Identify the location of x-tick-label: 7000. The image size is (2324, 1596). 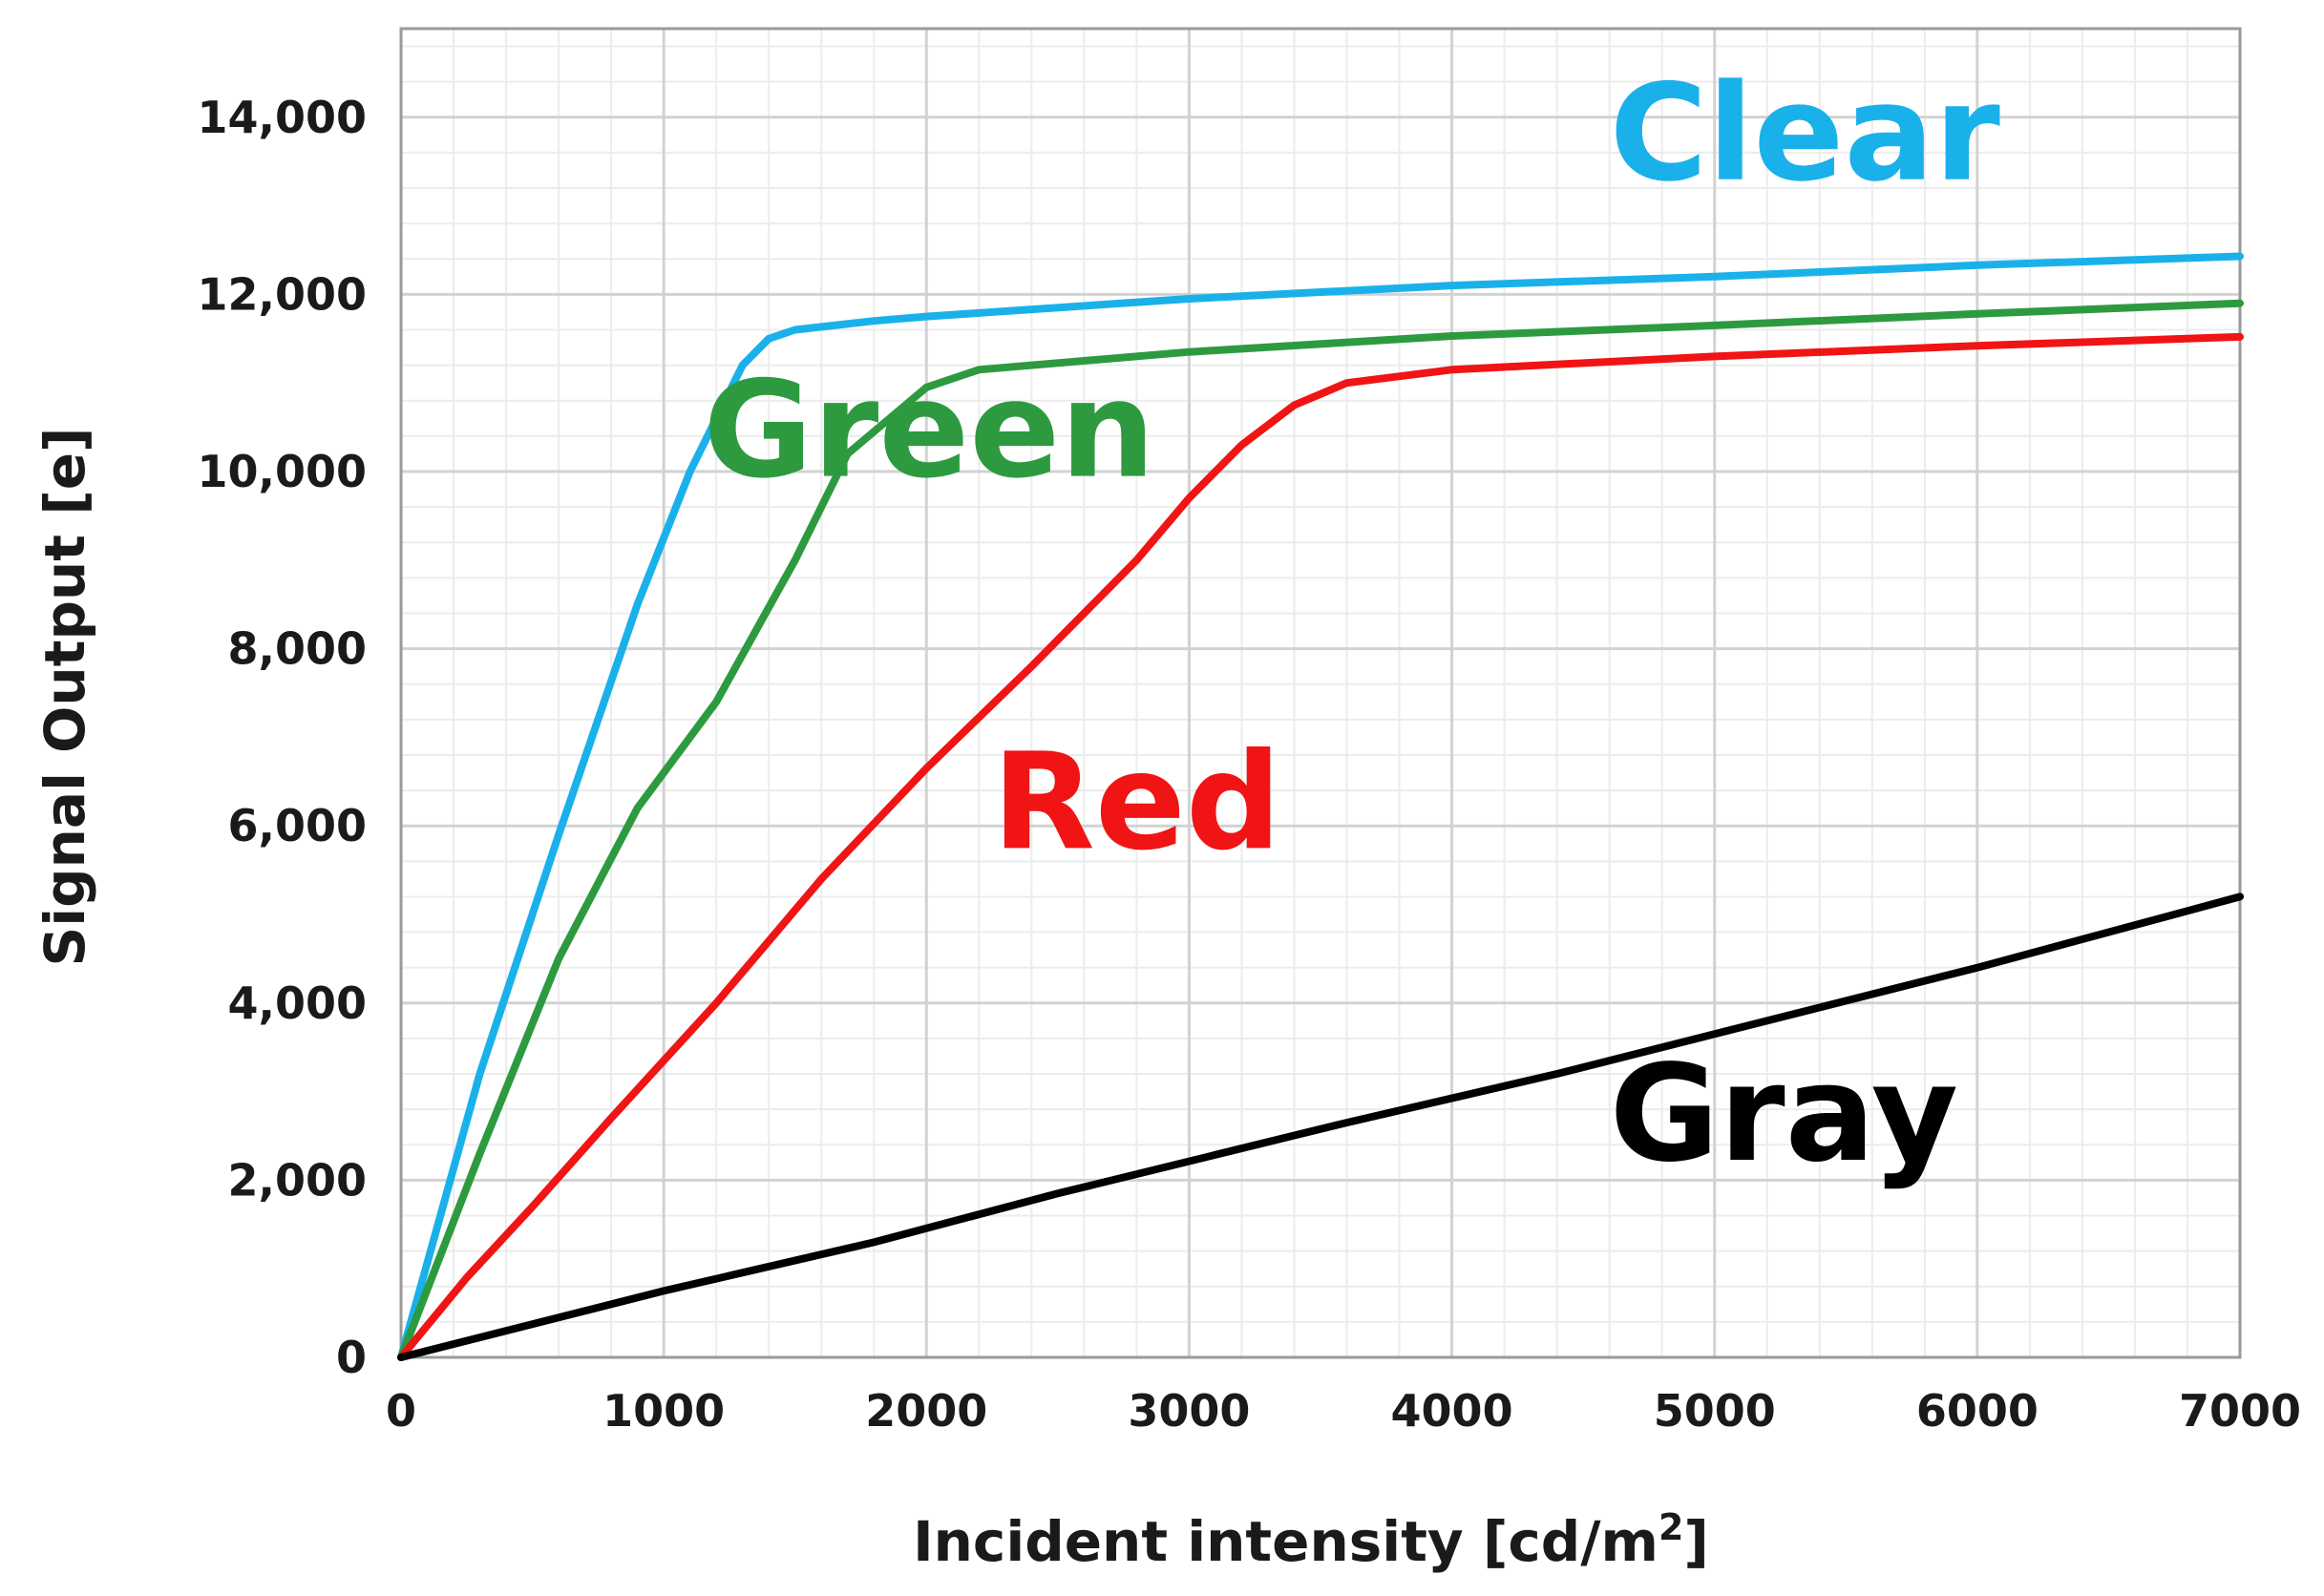
(2240, 1411).